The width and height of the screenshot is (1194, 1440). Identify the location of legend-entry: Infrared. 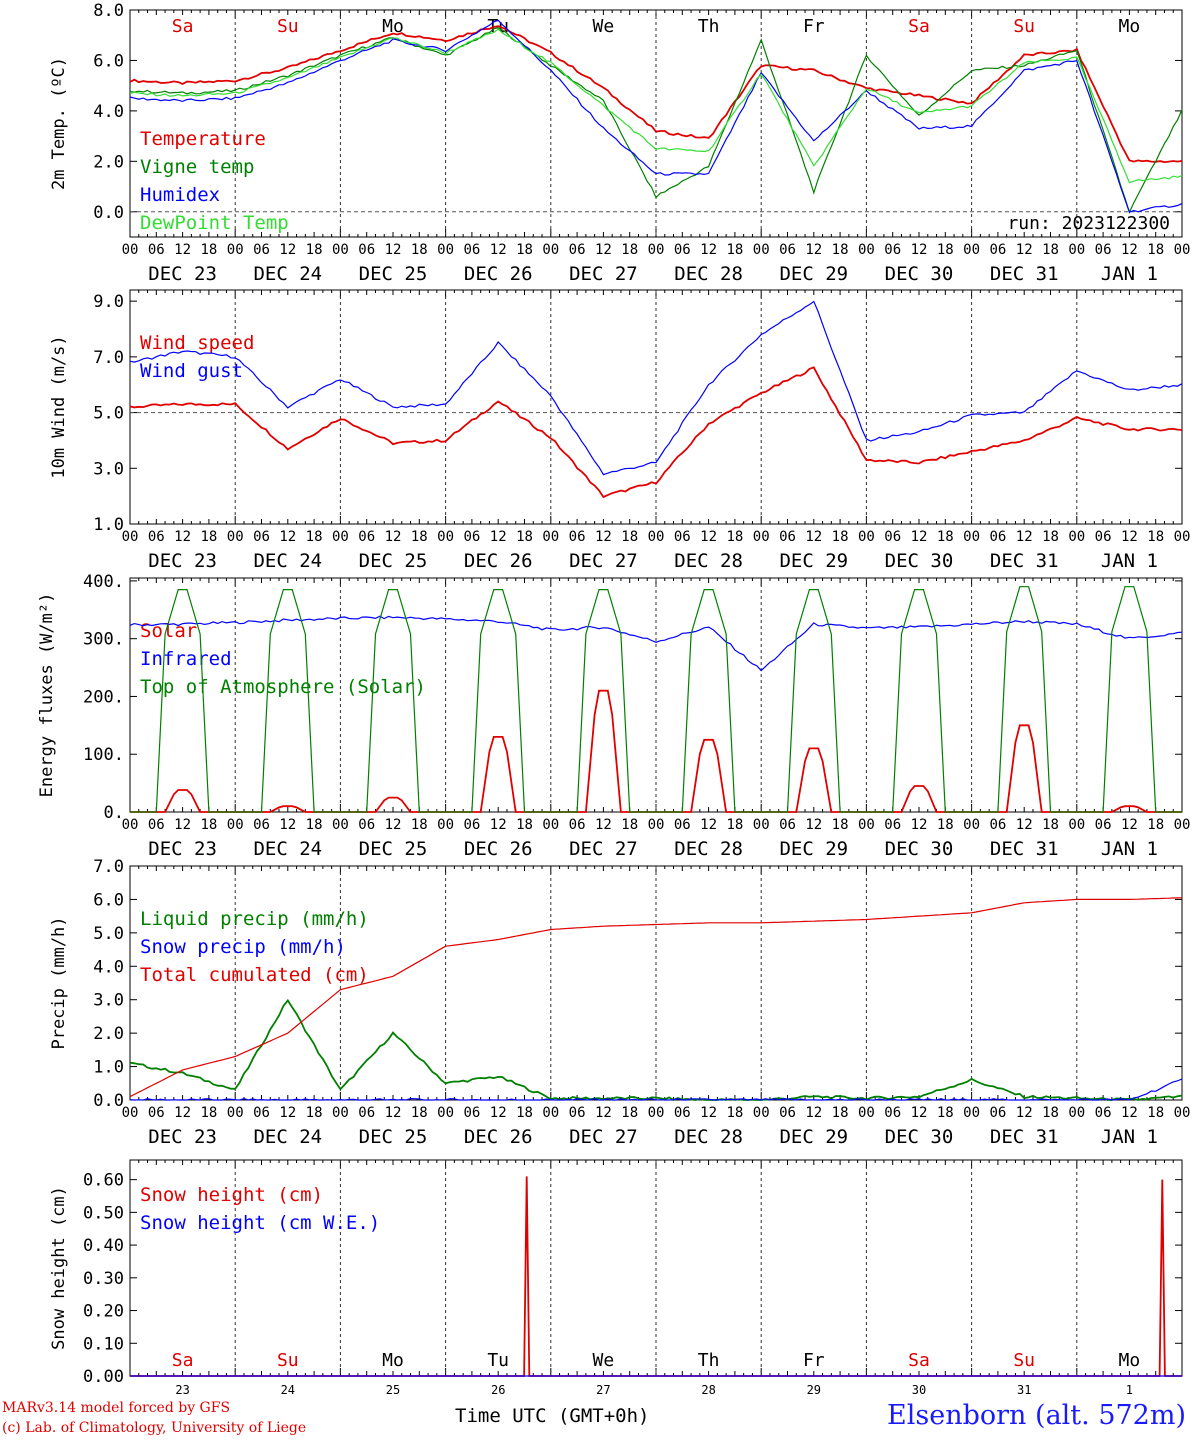
(186, 659).